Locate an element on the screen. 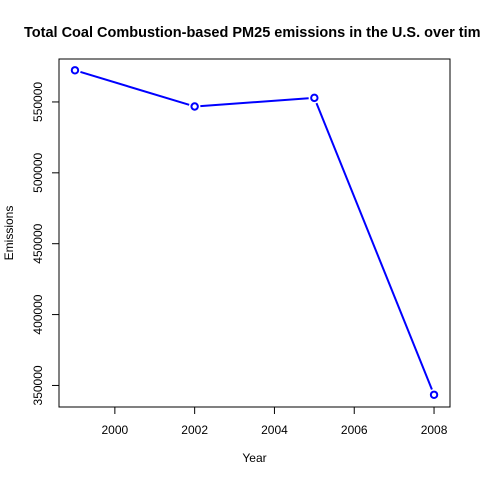  y-tick-label: 500000 is located at coordinates (38, 172).